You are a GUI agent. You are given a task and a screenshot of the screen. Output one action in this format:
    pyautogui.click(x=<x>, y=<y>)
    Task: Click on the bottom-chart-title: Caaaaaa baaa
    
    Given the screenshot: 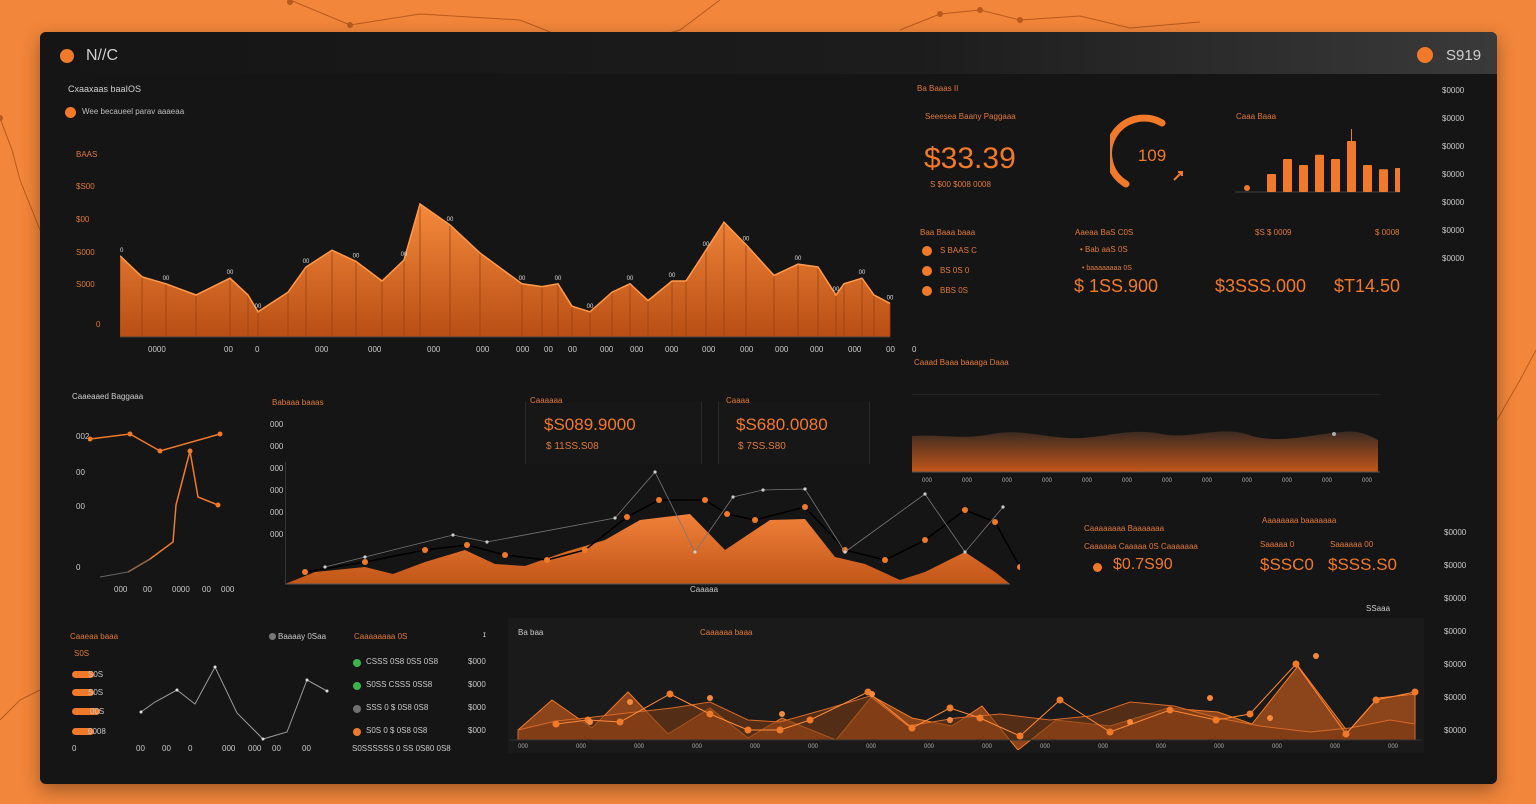 What is the action you would take?
    pyautogui.click(x=726, y=632)
    